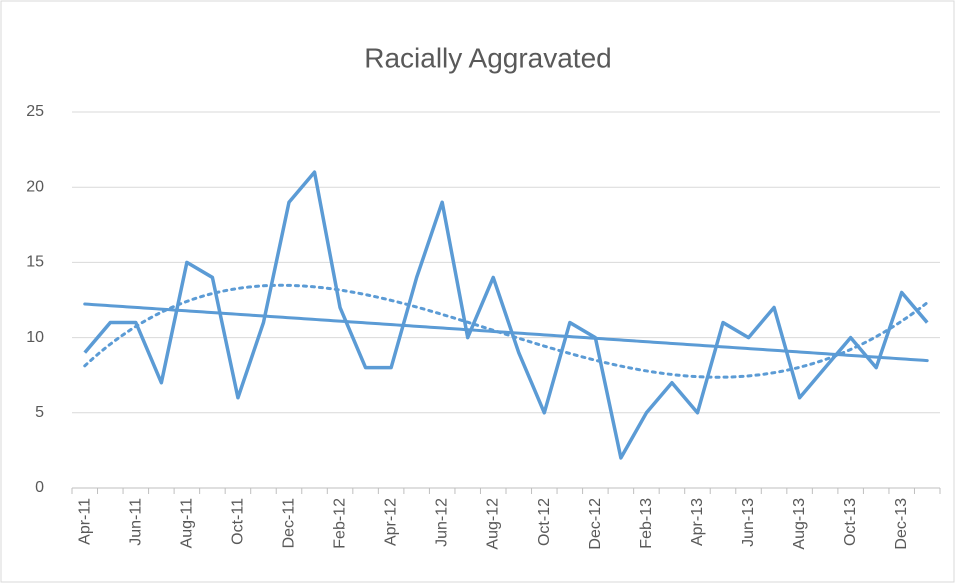 The image size is (955, 583). I want to click on x-tick-label: Aug-13, so click(799, 524).